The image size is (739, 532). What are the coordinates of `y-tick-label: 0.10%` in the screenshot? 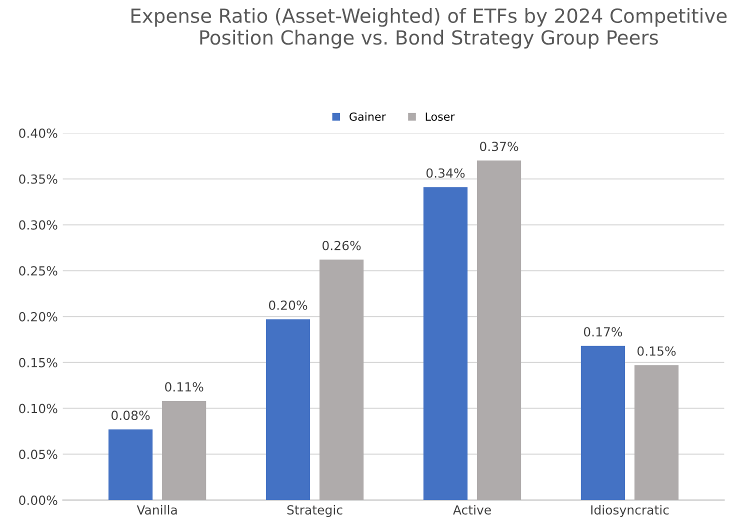 It's located at (38, 409).